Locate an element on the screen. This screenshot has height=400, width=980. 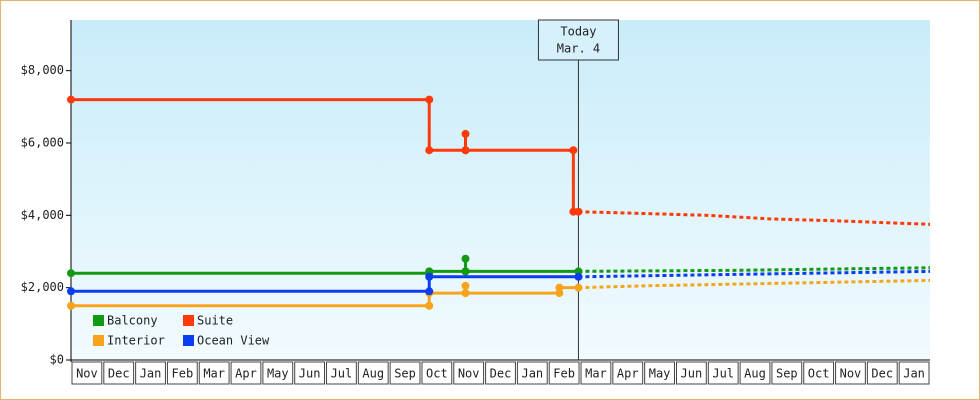
legend-label: Suite is located at coordinates (215, 321).